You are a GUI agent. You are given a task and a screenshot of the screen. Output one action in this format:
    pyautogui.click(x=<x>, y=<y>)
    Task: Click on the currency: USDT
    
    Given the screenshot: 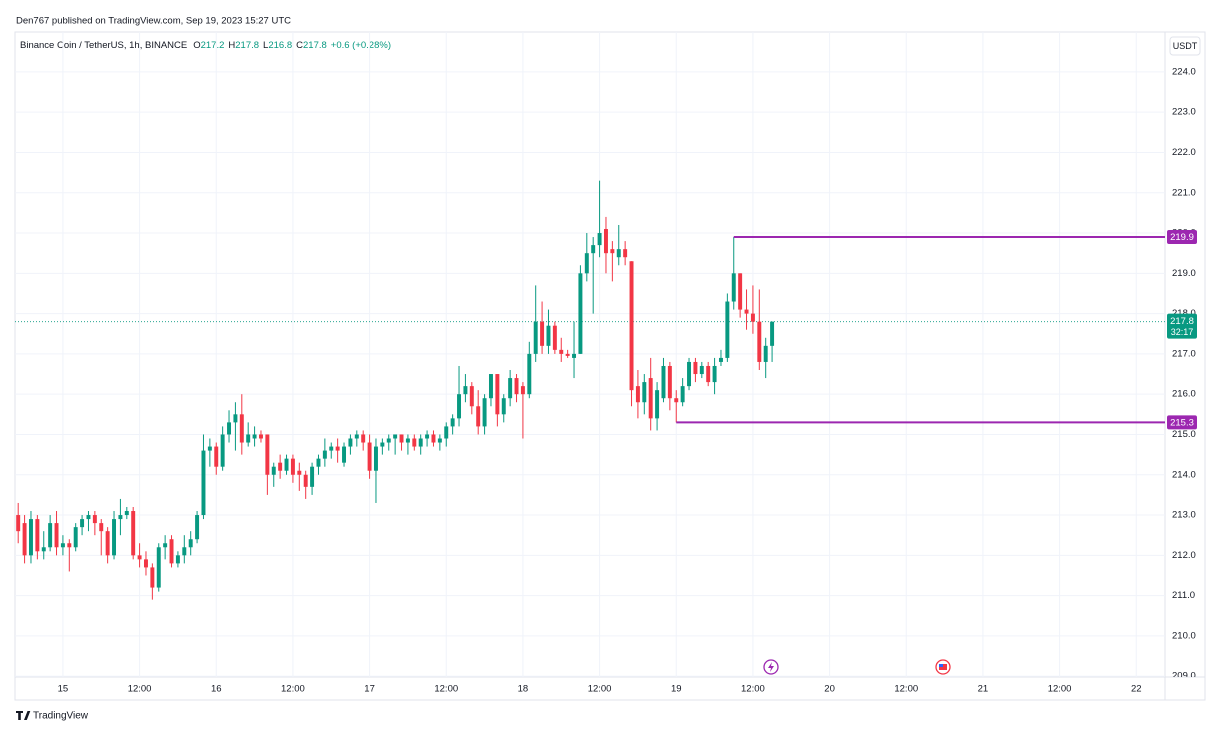 What is the action you would take?
    pyautogui.click(x=1185, y=46)
    